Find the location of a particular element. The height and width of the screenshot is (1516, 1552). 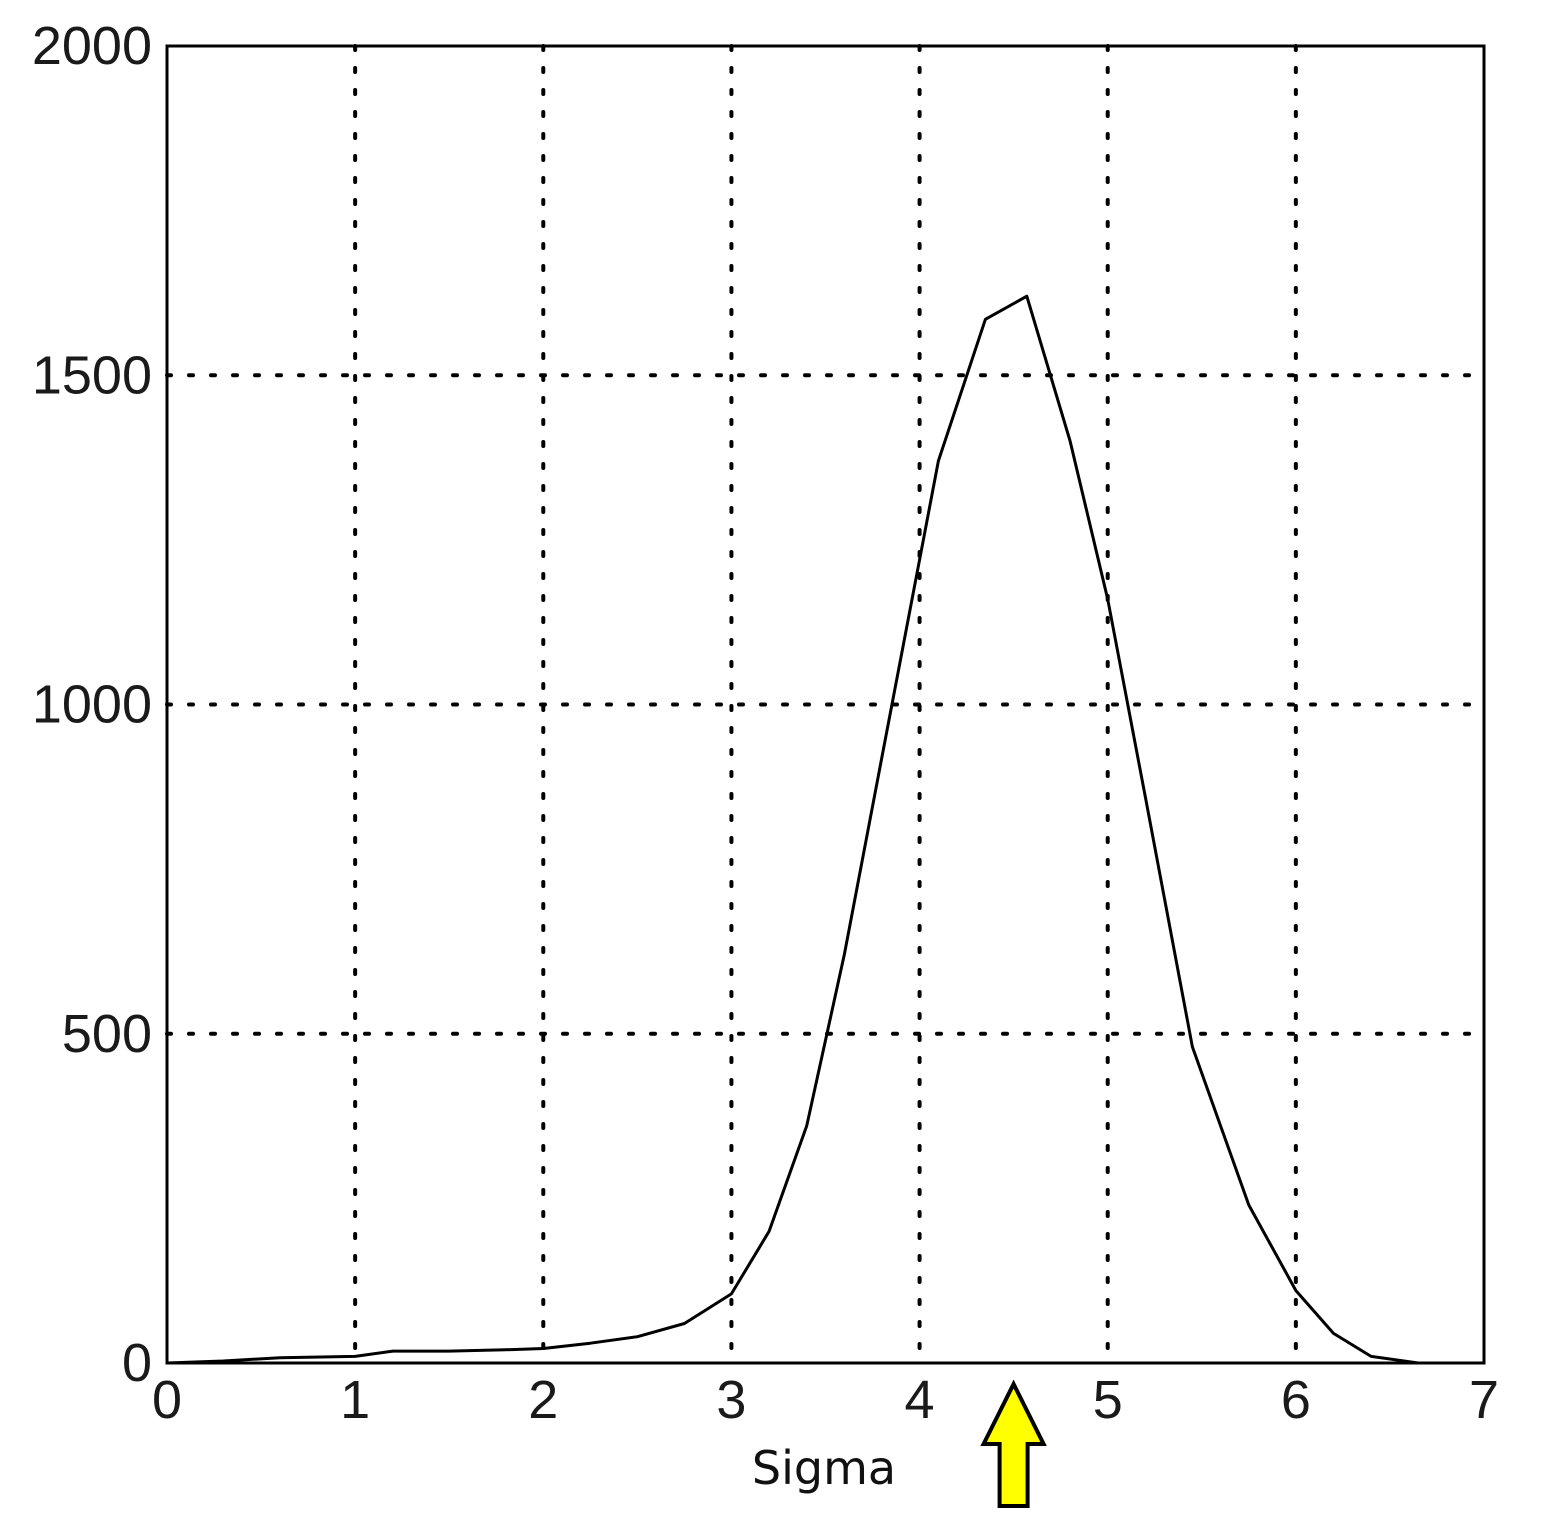

y-tick-label: 1000 is located at coordinates (92, 705).